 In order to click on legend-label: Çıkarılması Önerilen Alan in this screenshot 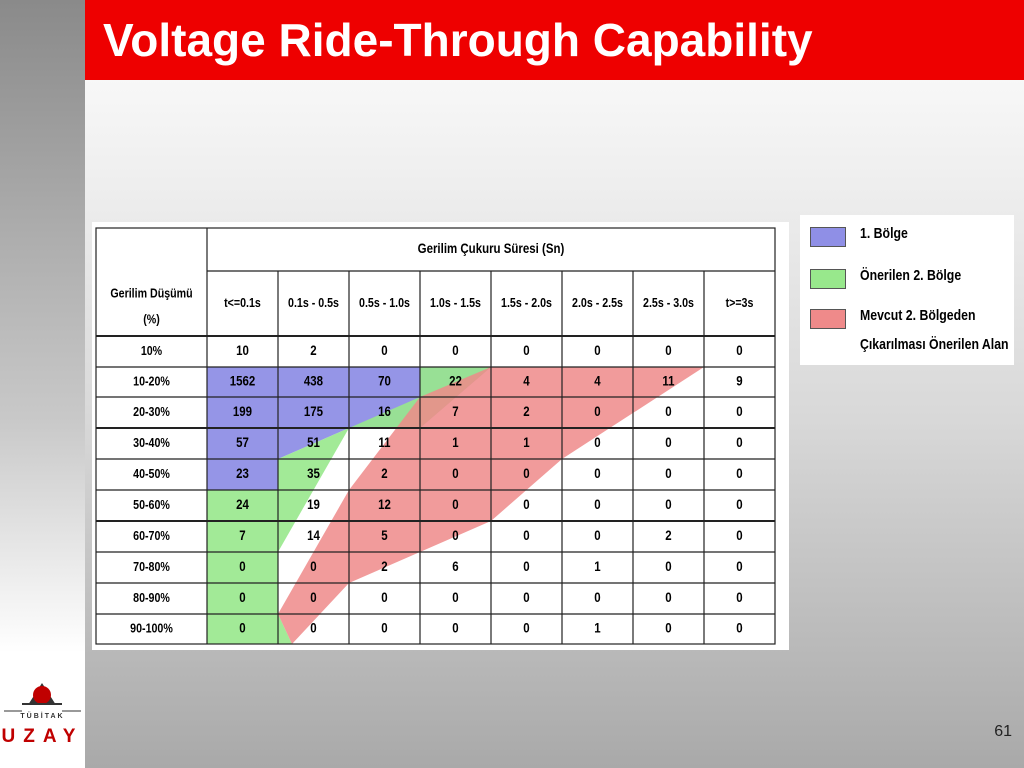, I will do `click(934, 344)`.